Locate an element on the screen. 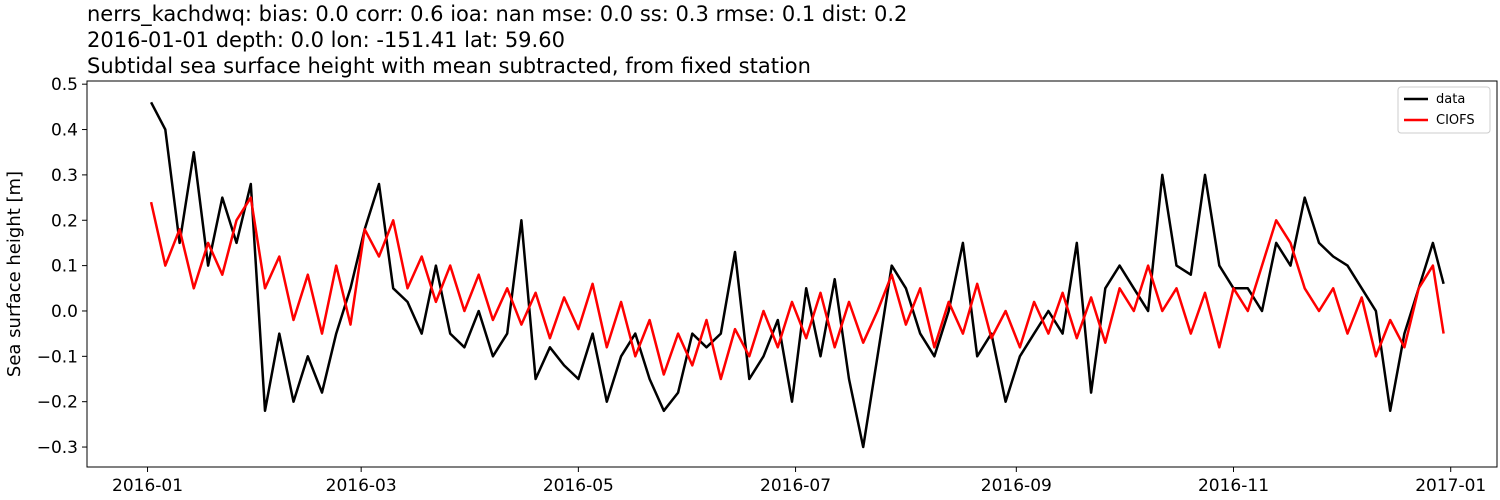  y-axis-label: Sea surface height [m] is located at coordinates (14, 274).